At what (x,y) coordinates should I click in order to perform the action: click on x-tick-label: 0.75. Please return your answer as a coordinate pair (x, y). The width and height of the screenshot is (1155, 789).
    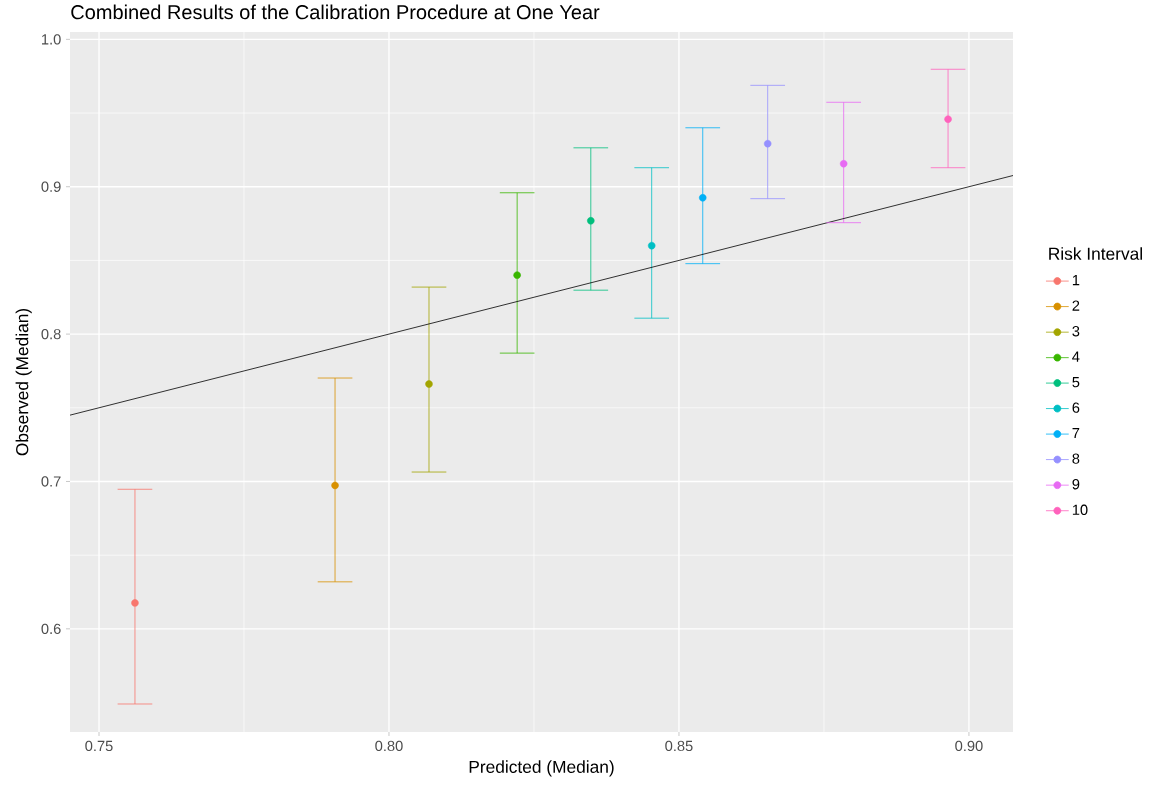
    Looking at the image, I should click on (99, 746).